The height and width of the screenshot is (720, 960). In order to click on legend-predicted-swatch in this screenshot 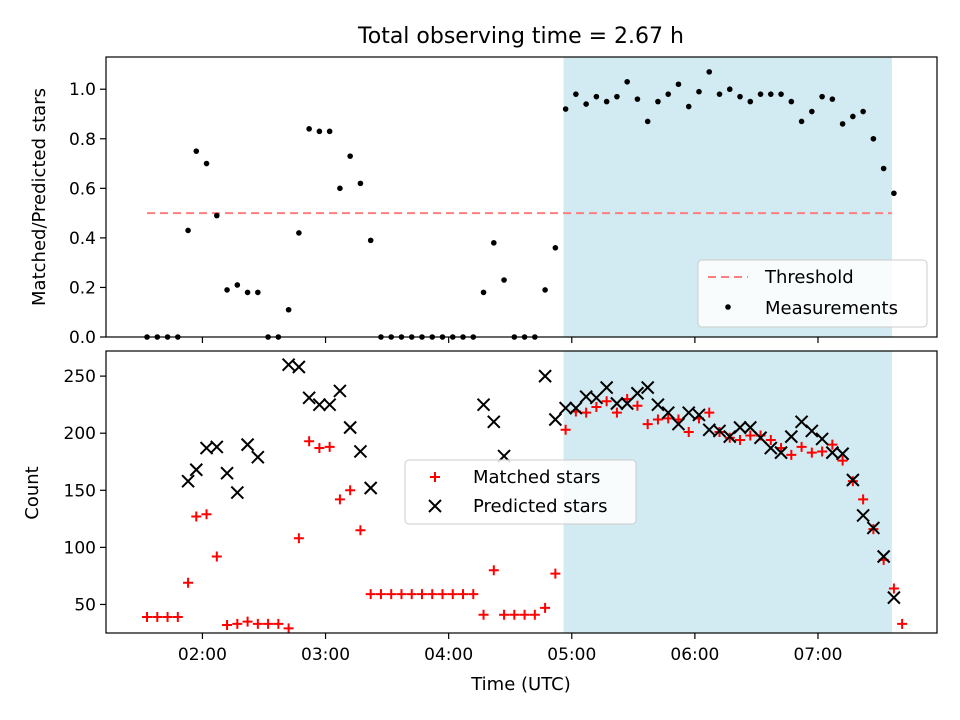, I will do `click(435, 506)`.